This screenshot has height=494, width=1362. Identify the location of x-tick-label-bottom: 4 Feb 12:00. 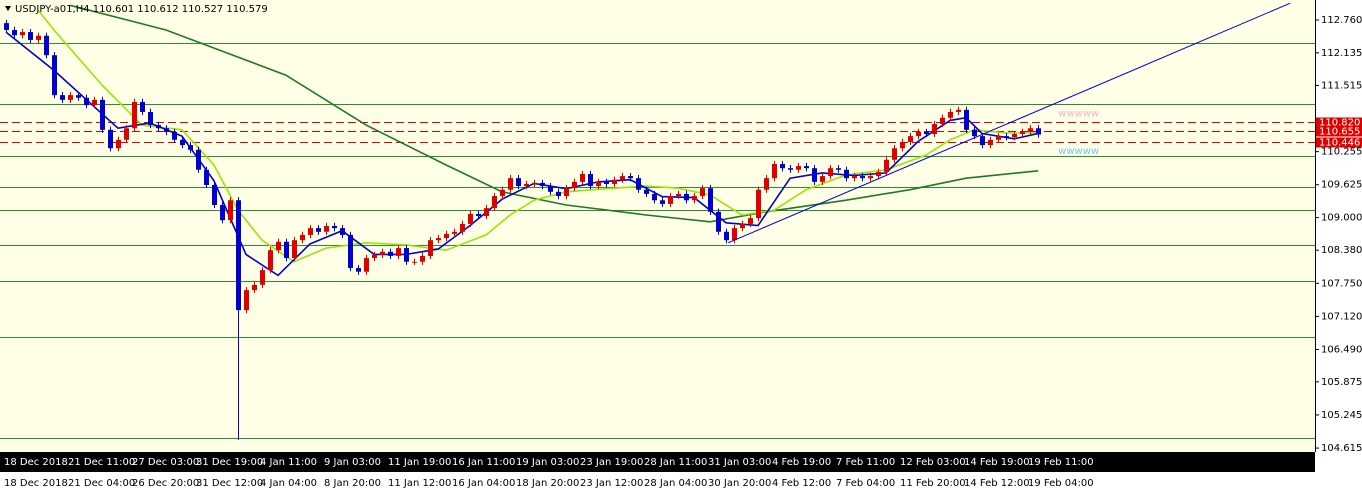
(801, 483).